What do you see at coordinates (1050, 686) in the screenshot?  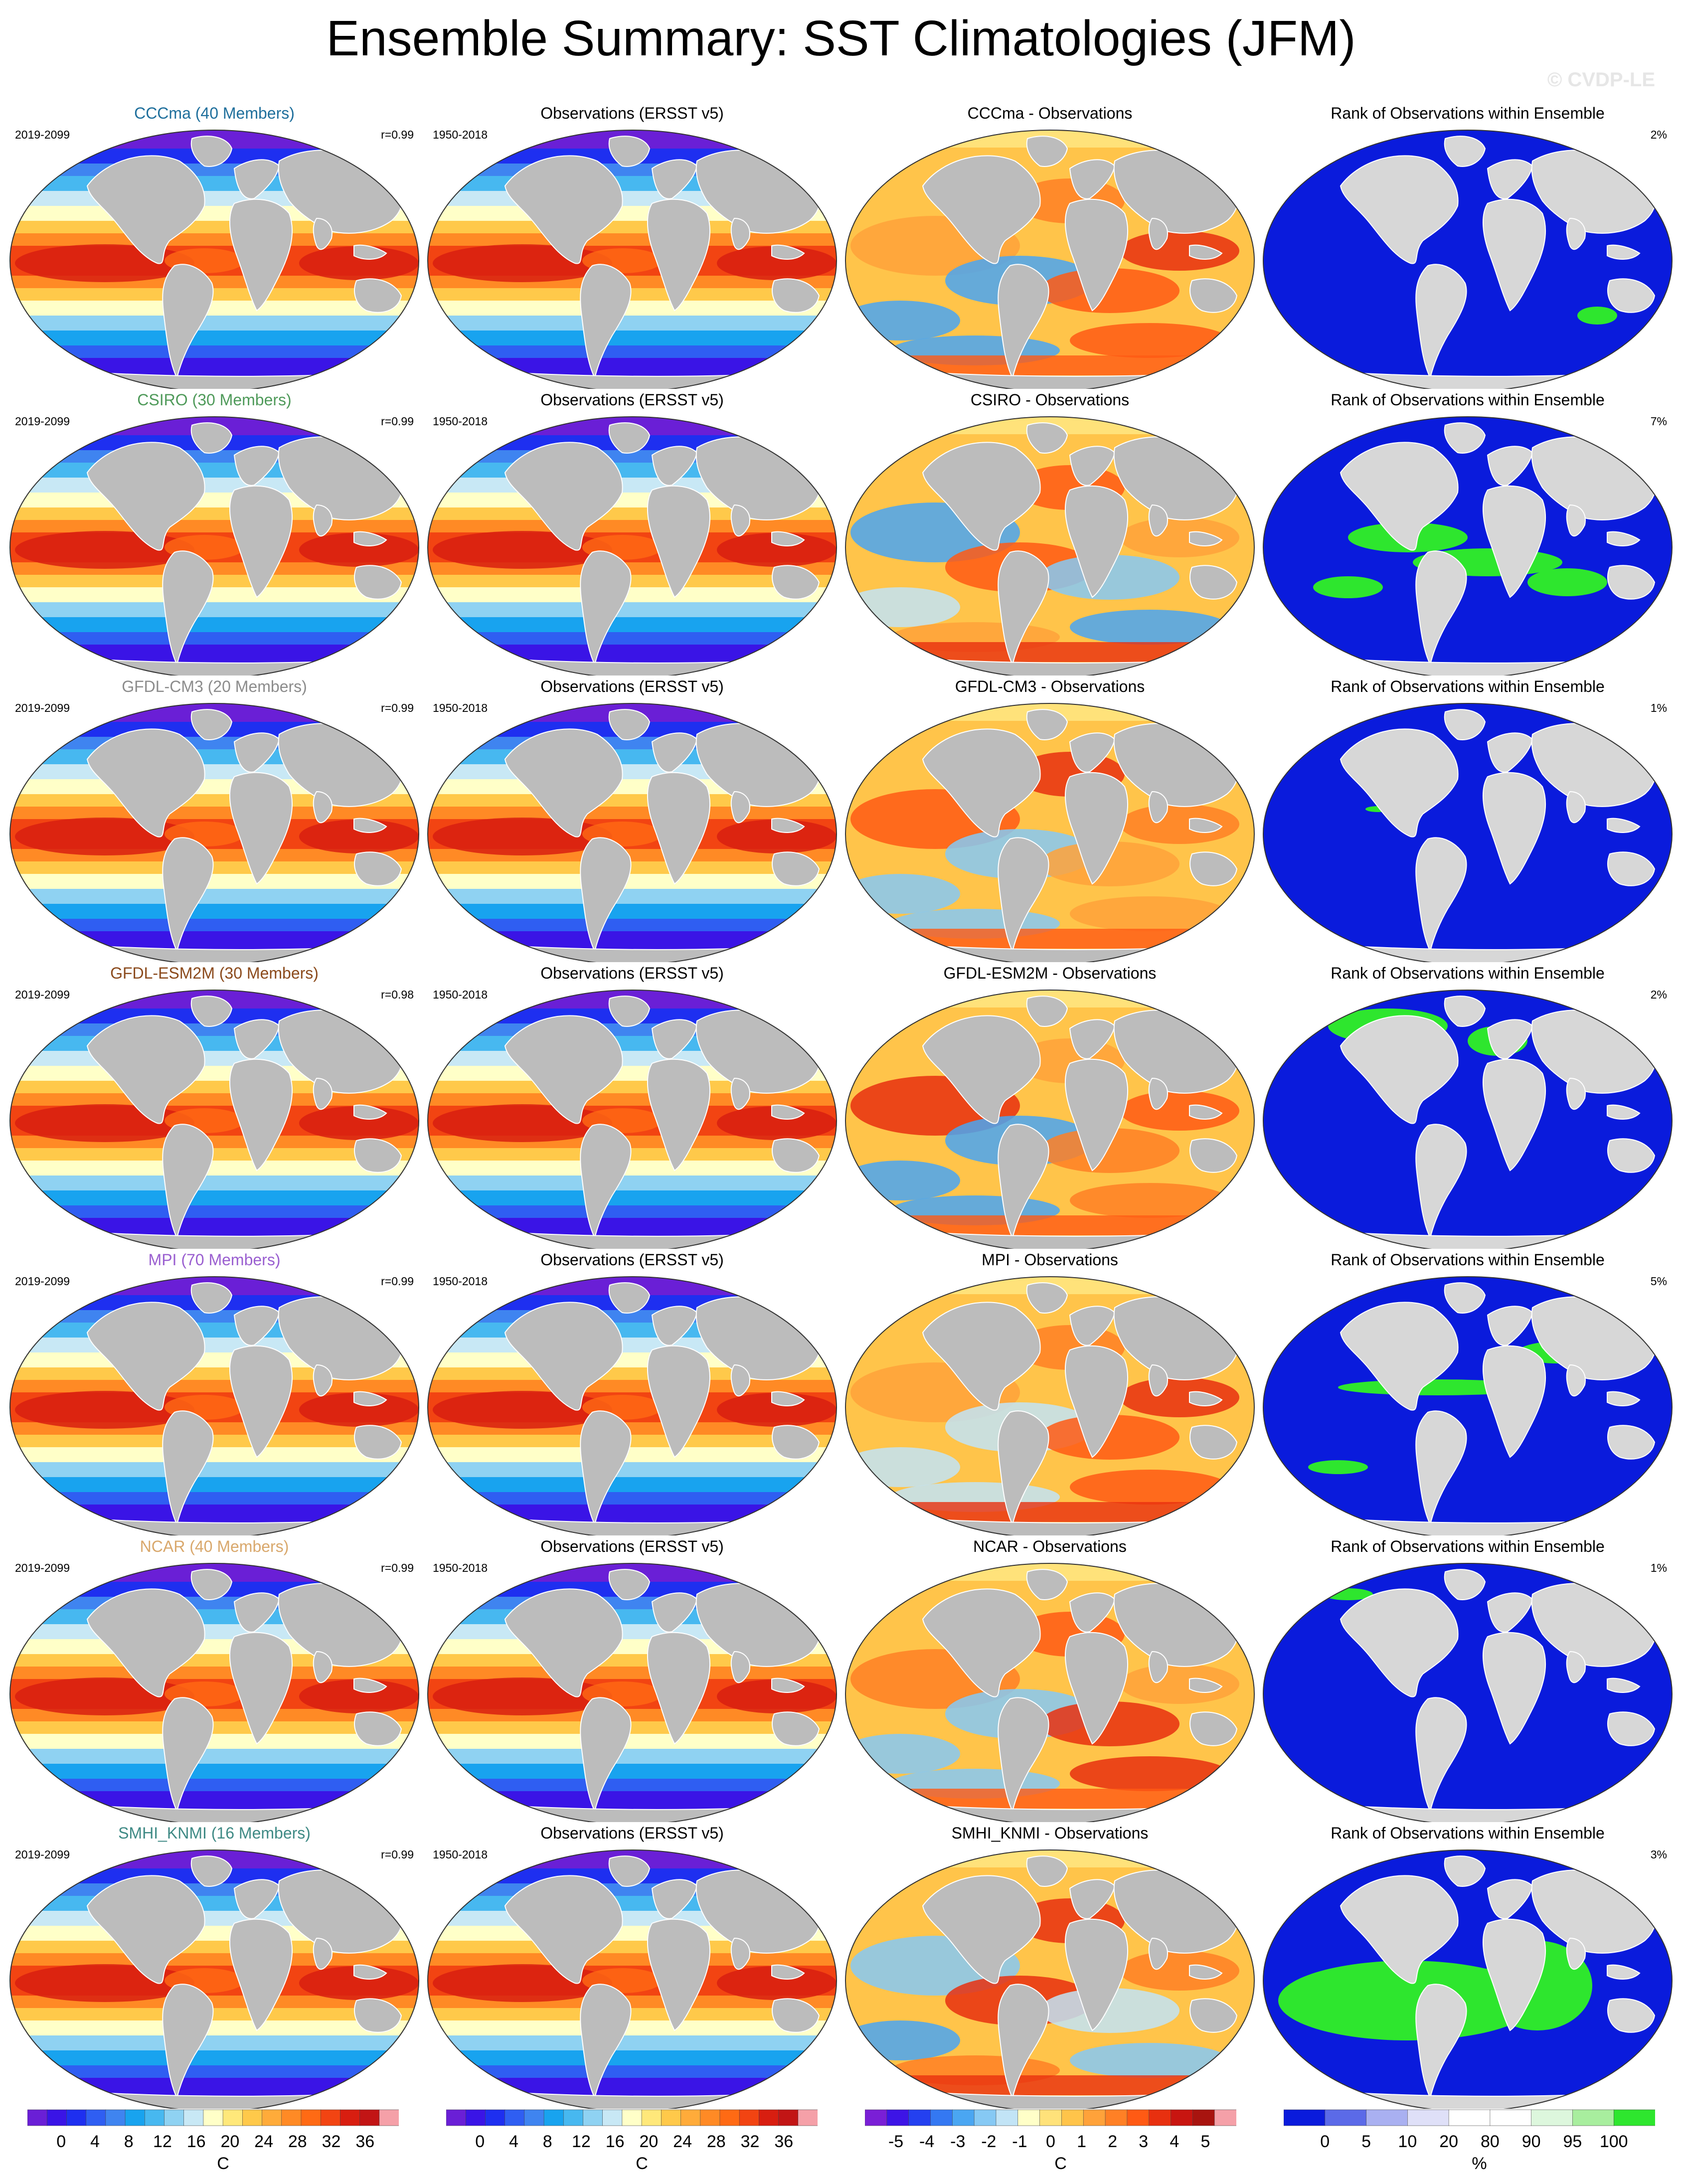 I see `panel-title: GFDL-CM3 - Observations` at bounding box center [1050, 686].